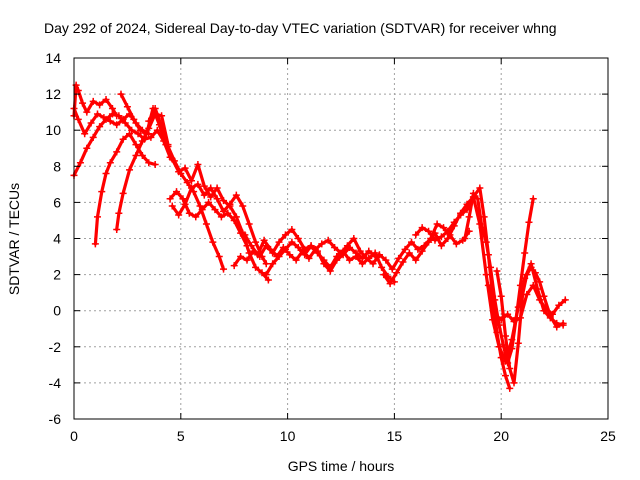  What do you see at coordinates (57, 239) in the screenshot?
I see `y-tick-label: 4` at bounding box center [57, 239].